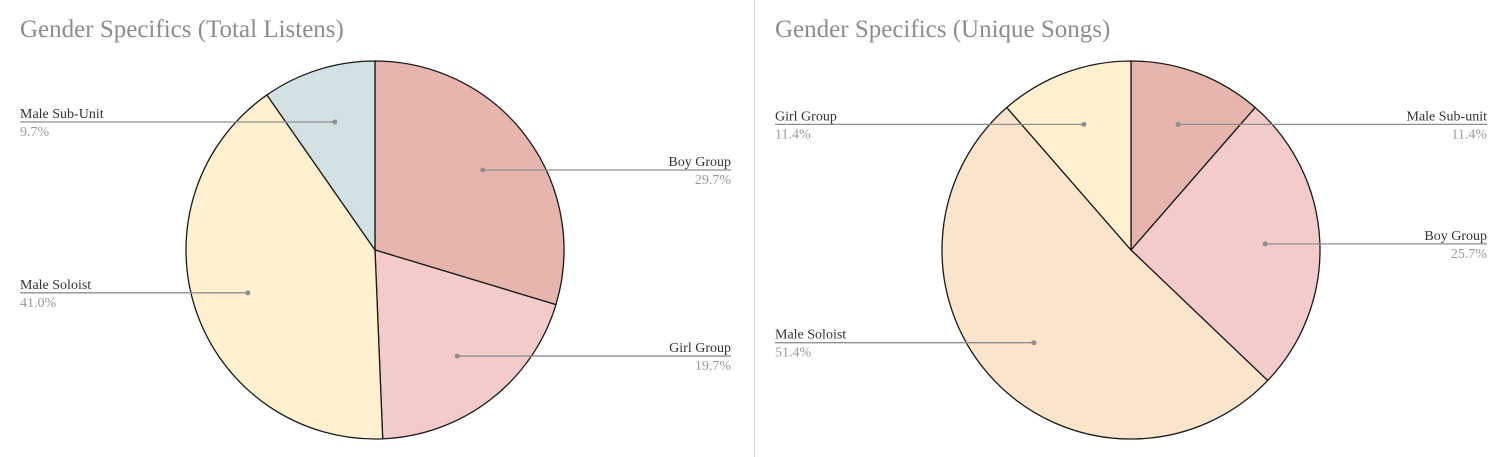 This screenshot has width=1497, height=457. I want to click on slice-percent-label: 25.7%, so click(1469, 254).